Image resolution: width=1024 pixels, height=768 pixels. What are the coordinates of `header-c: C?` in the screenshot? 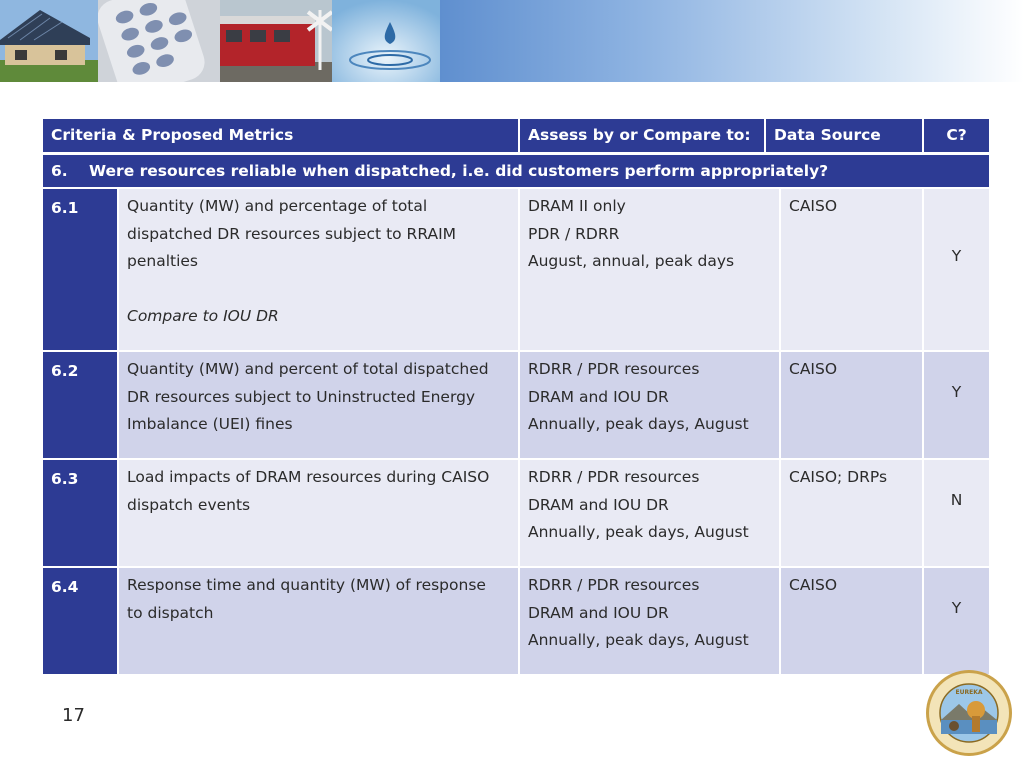 It's located at (956, 135).